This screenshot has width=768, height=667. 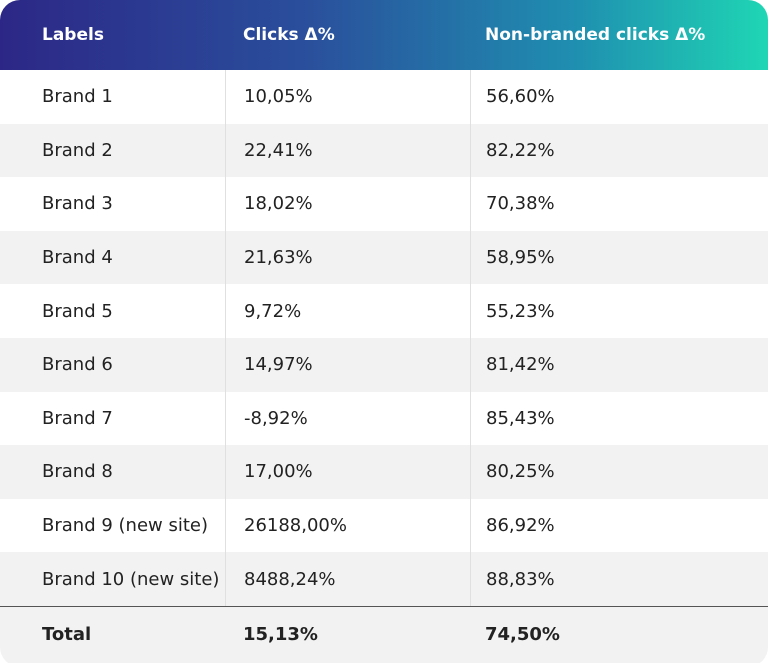 What do you see at coordinates (347, 150) in the screenshot?
I see `table-cell: 22,41%` at bounding box center [347, 150].